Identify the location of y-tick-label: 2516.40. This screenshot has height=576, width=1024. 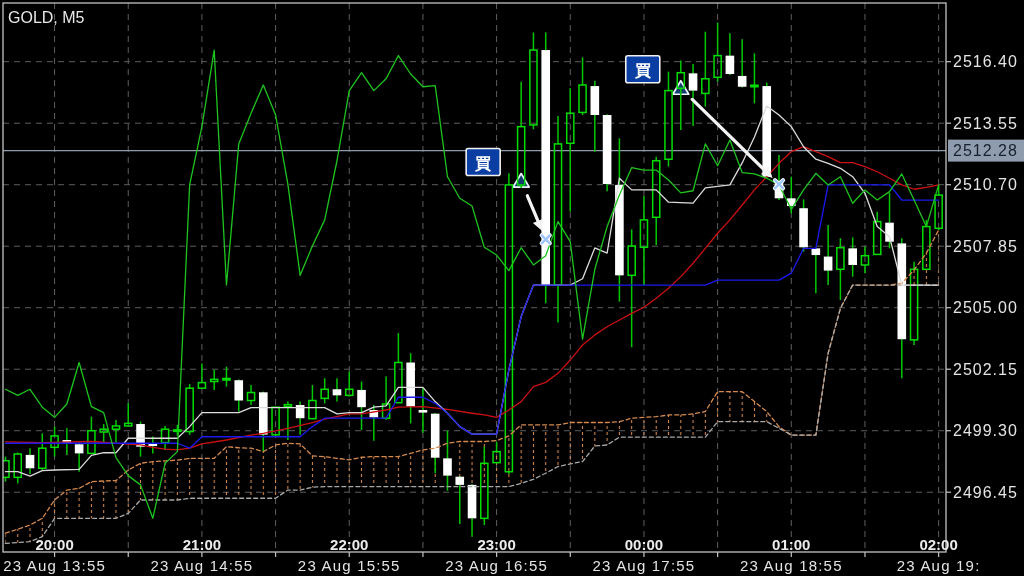
(985, 62).